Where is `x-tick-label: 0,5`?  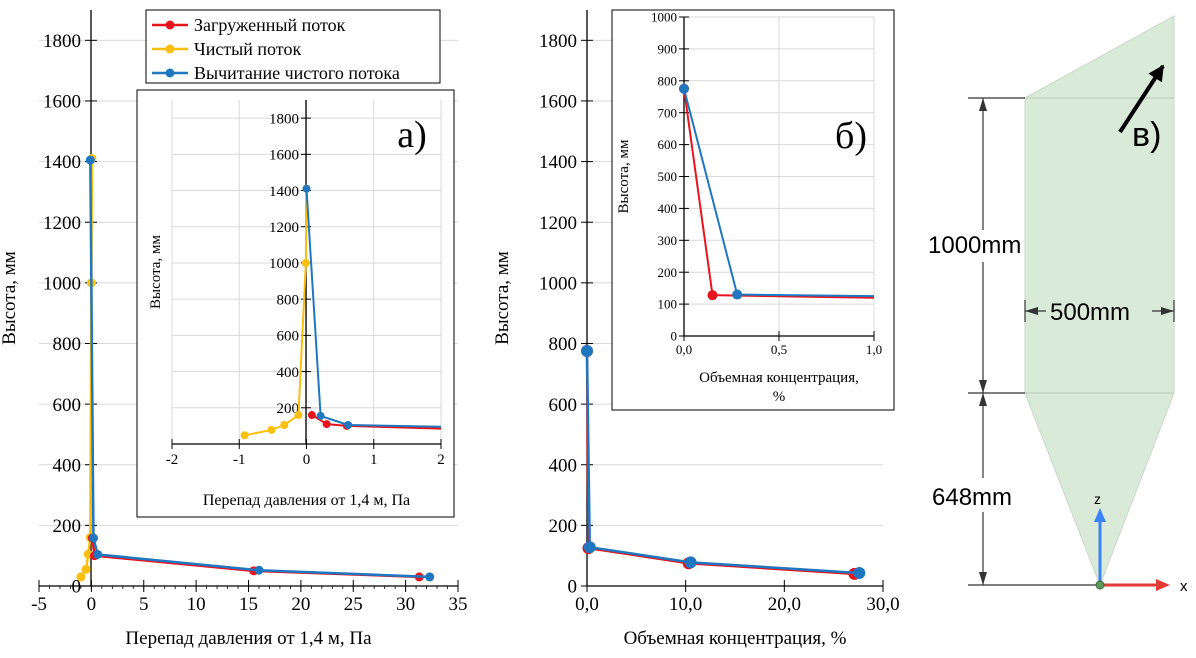
x-tick-label: 0,5 is located at coordinates (779, 349).